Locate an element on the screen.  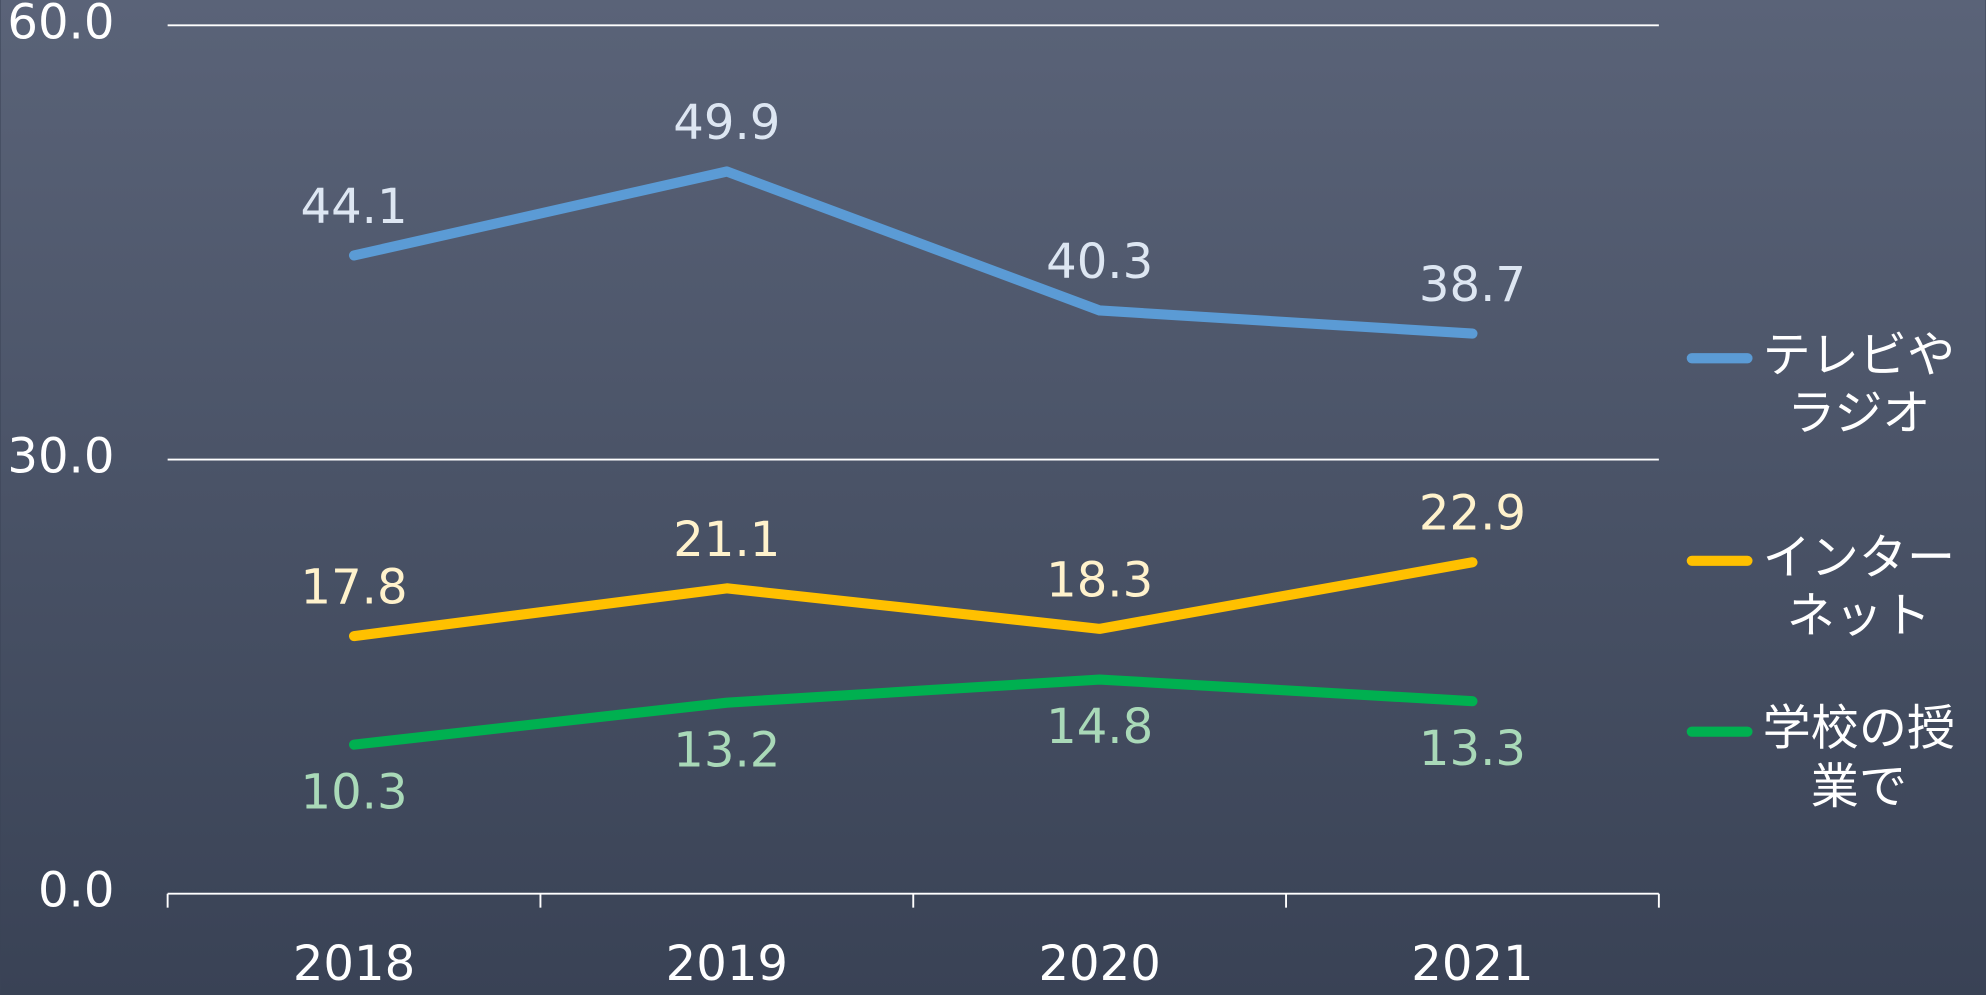
legend-label: インターネット is located at coordinates (1859, 587).